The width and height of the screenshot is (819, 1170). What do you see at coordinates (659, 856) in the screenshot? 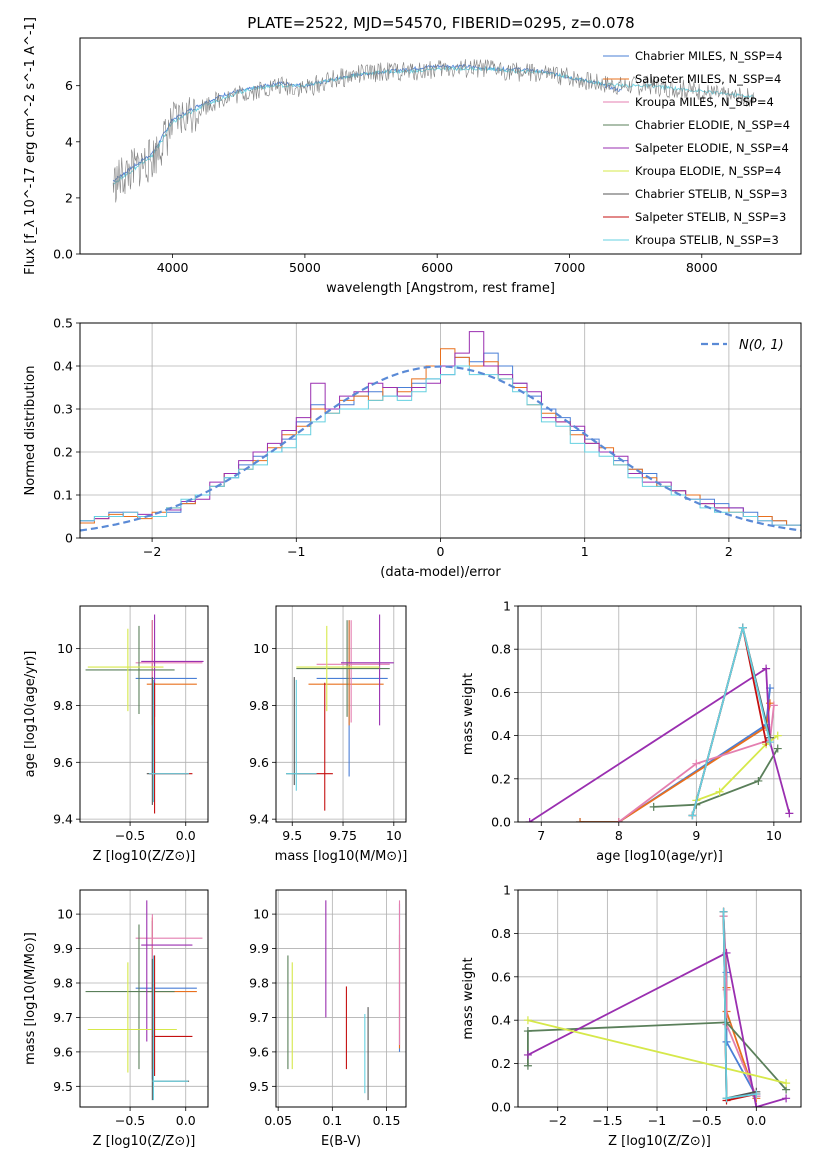
I see `x-axis-label: age [log10(age/yr)]` at bounding box center [659, 856].